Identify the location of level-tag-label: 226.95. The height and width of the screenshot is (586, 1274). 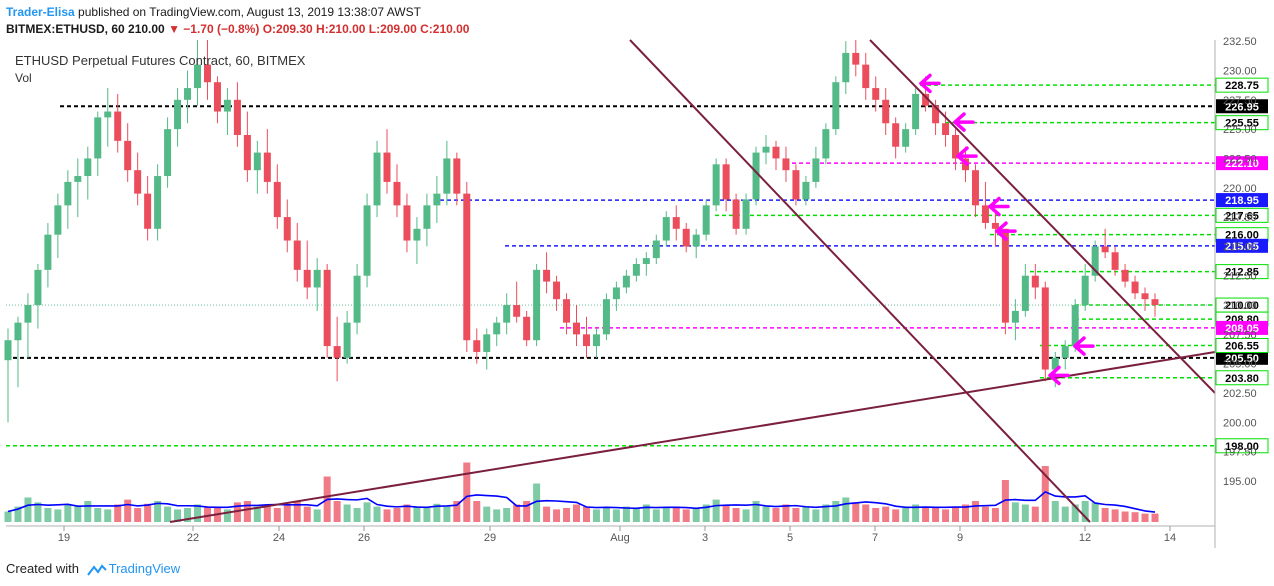
(1242, 107).